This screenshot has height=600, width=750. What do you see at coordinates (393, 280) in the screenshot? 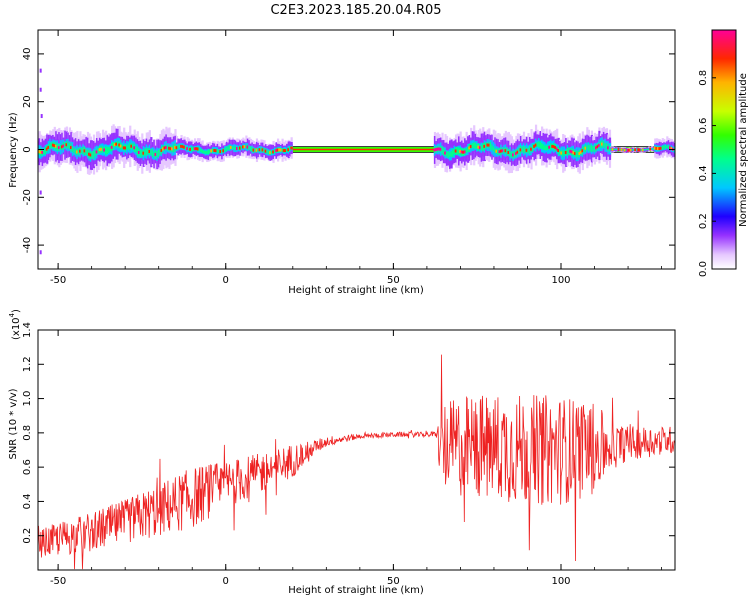
I see `spectrogram-x-tick-label: 50` at bounding box center [393, 280].